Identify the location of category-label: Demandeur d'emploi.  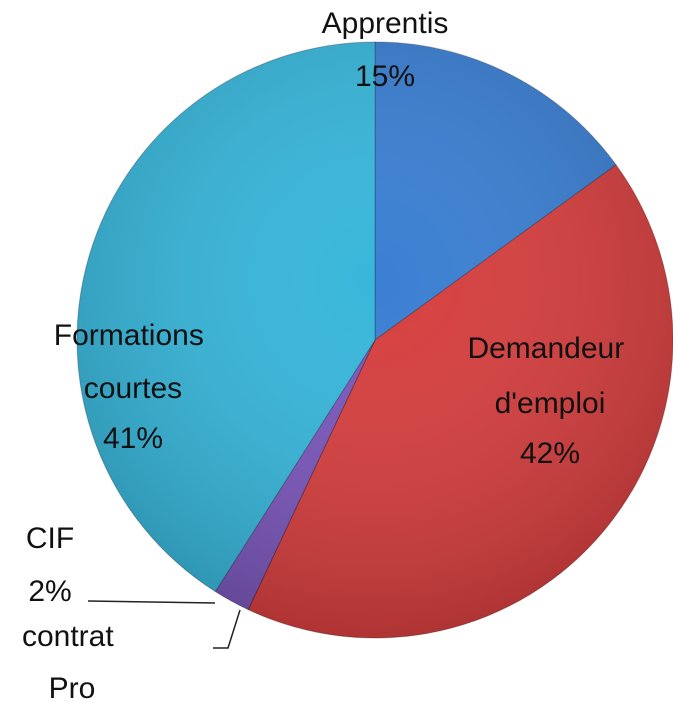
(549, 376).